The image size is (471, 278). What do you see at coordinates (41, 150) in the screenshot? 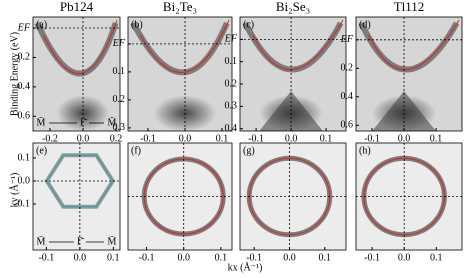
I see `panel-label: (e)` at bounding box center [41, 150].